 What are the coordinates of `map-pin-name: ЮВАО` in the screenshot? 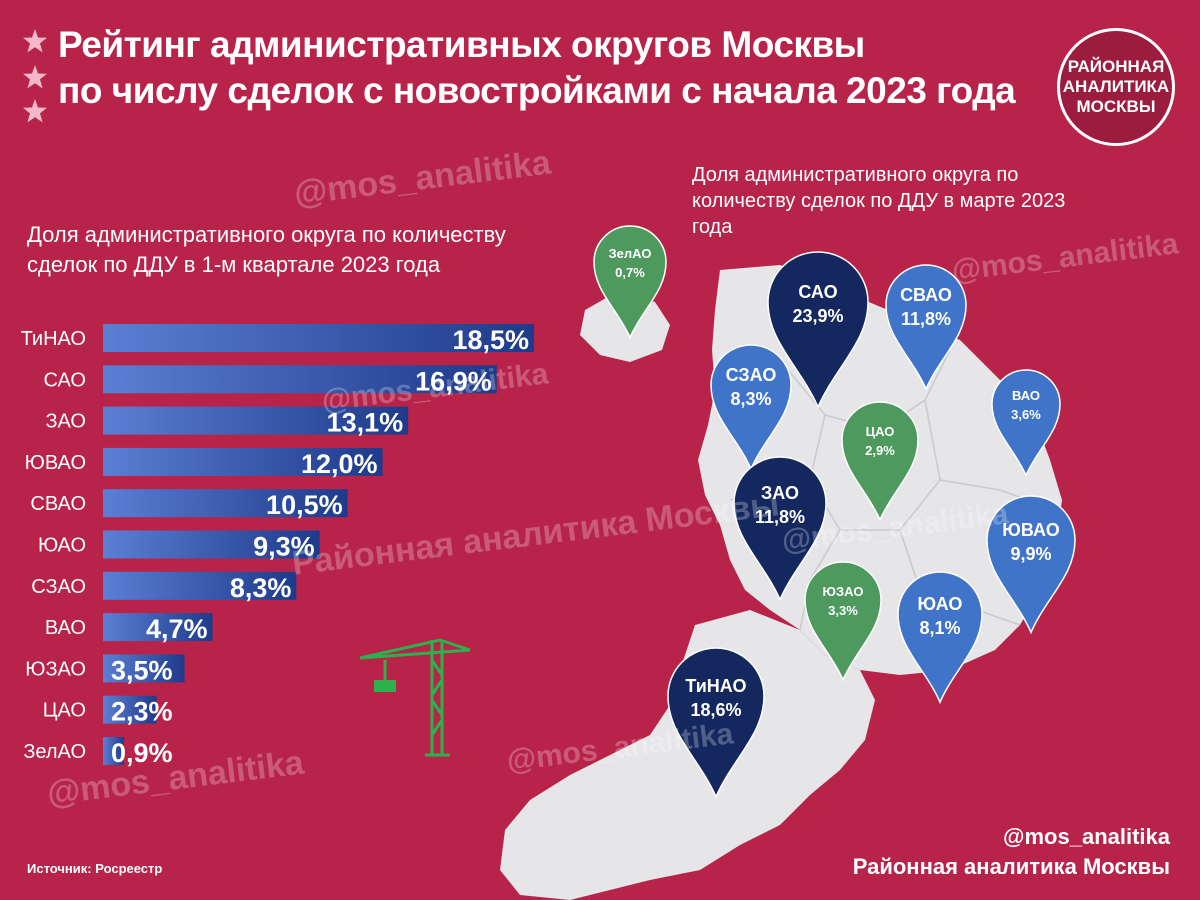 It's located at (1031, 530).